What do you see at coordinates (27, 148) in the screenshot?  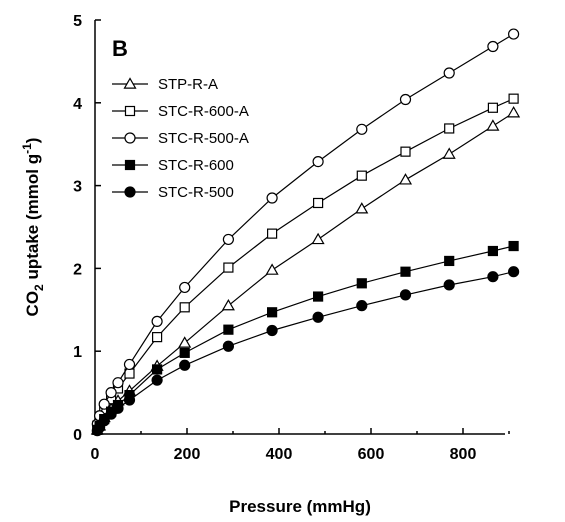 I see `y-axis-title-superscript: -1` at bounding box center [27, 148].